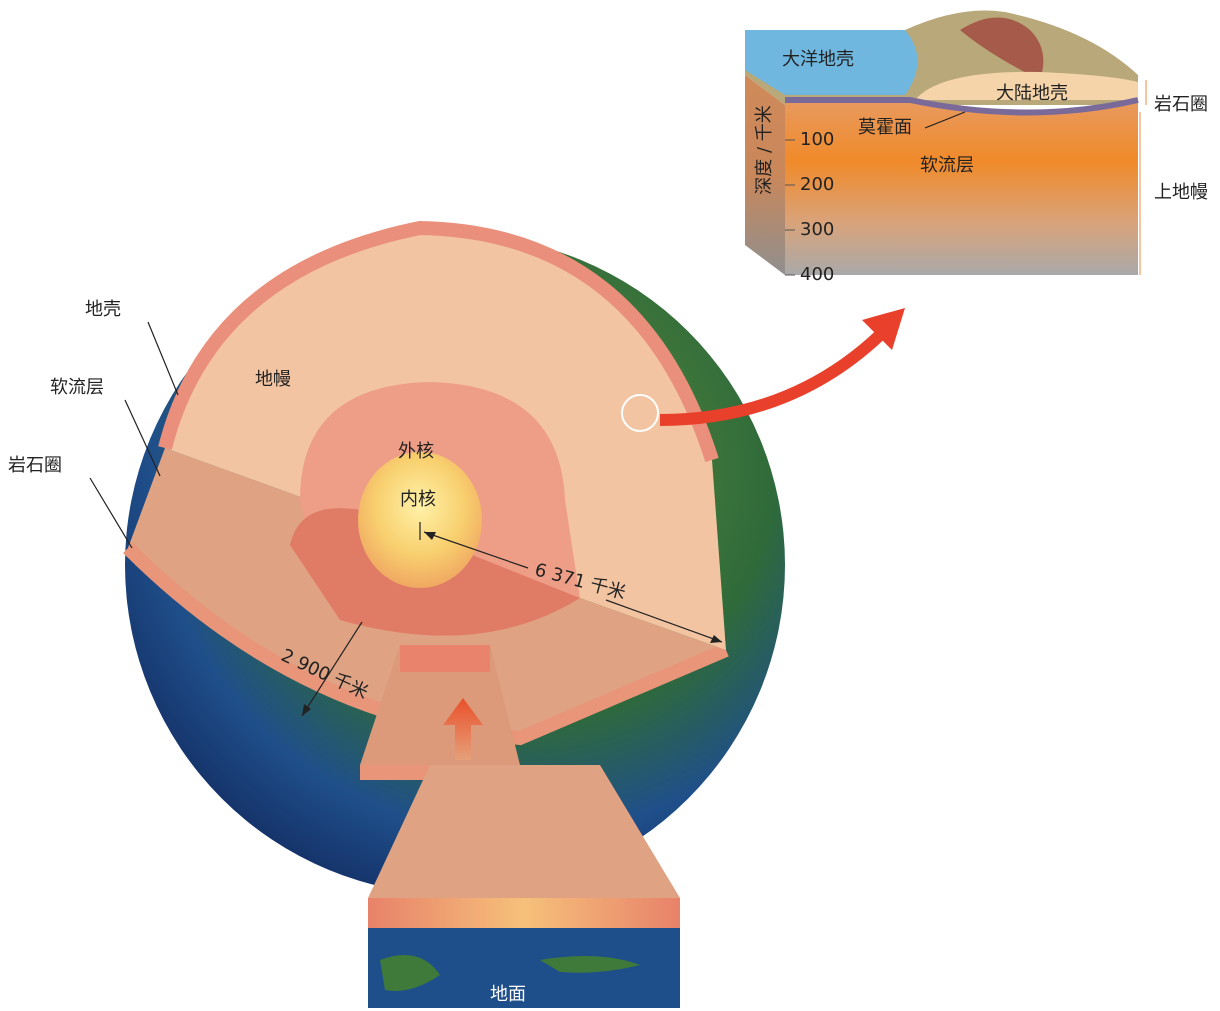 The width and height of the screenshot is (1220, 1011). Describe the element at coordinates (418, 499) in the screenshot. I see `label-inner-core: 内核` at that location.